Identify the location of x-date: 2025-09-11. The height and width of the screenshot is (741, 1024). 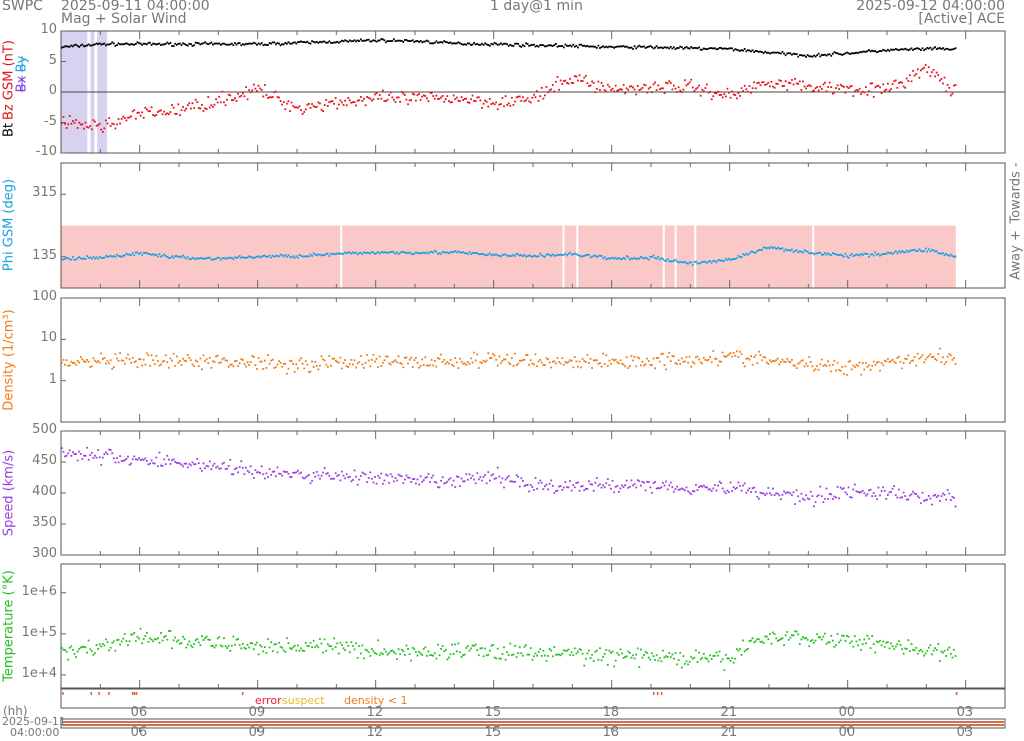
(34, 721).